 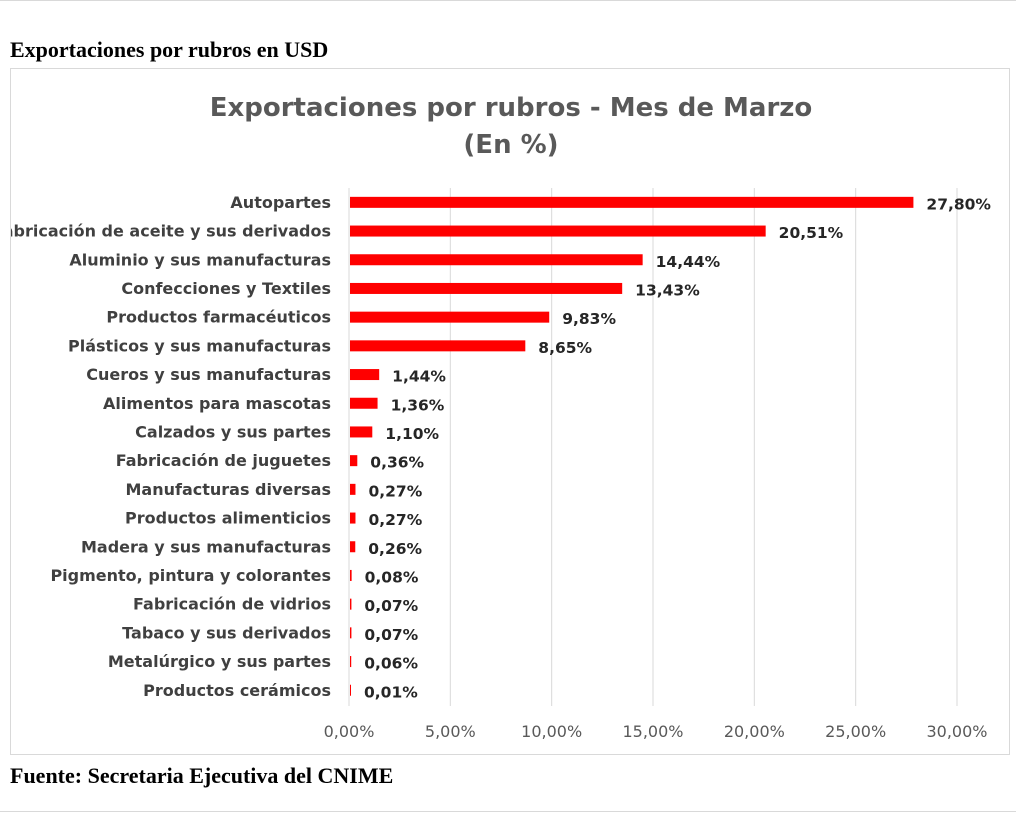 I want to click on category-label: Manufacturas diversas, so click(x=228, y=489).